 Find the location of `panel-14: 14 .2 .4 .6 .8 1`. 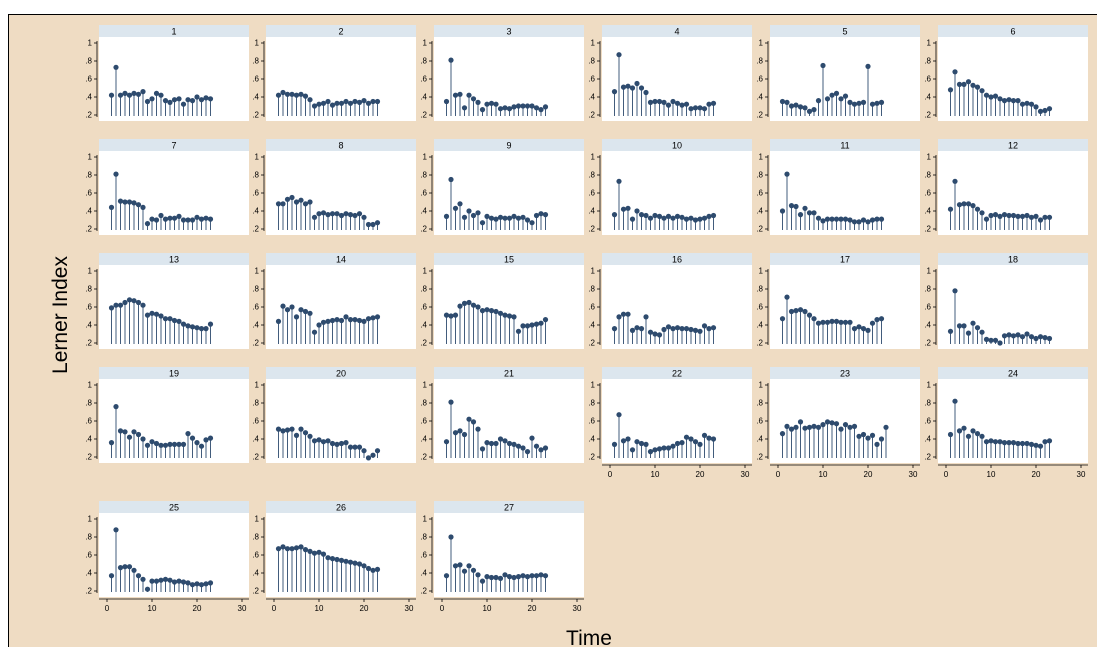

panel-14: 14 .2 .4 .6 .8 1 is located at coordinates (334, 301).